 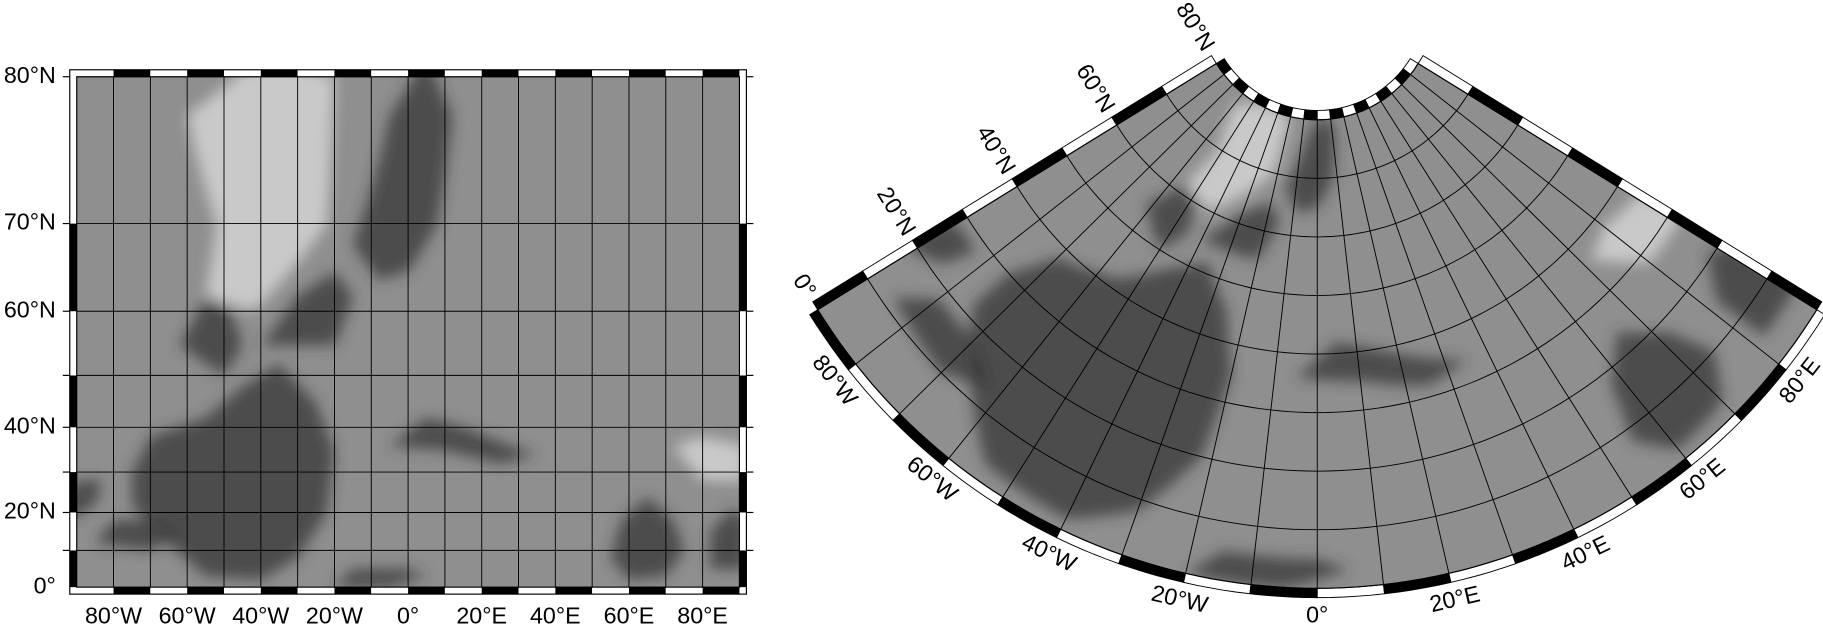 I want to click on lon-label: 80°W, so click(x=113, y=616).